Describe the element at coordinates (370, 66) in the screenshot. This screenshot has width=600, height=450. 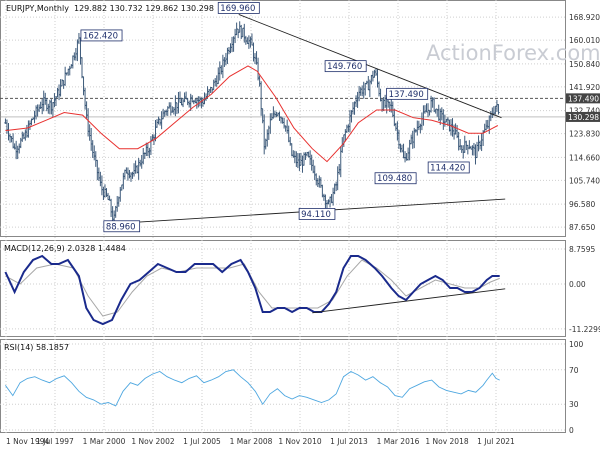
I see `price-trendline` at that location.